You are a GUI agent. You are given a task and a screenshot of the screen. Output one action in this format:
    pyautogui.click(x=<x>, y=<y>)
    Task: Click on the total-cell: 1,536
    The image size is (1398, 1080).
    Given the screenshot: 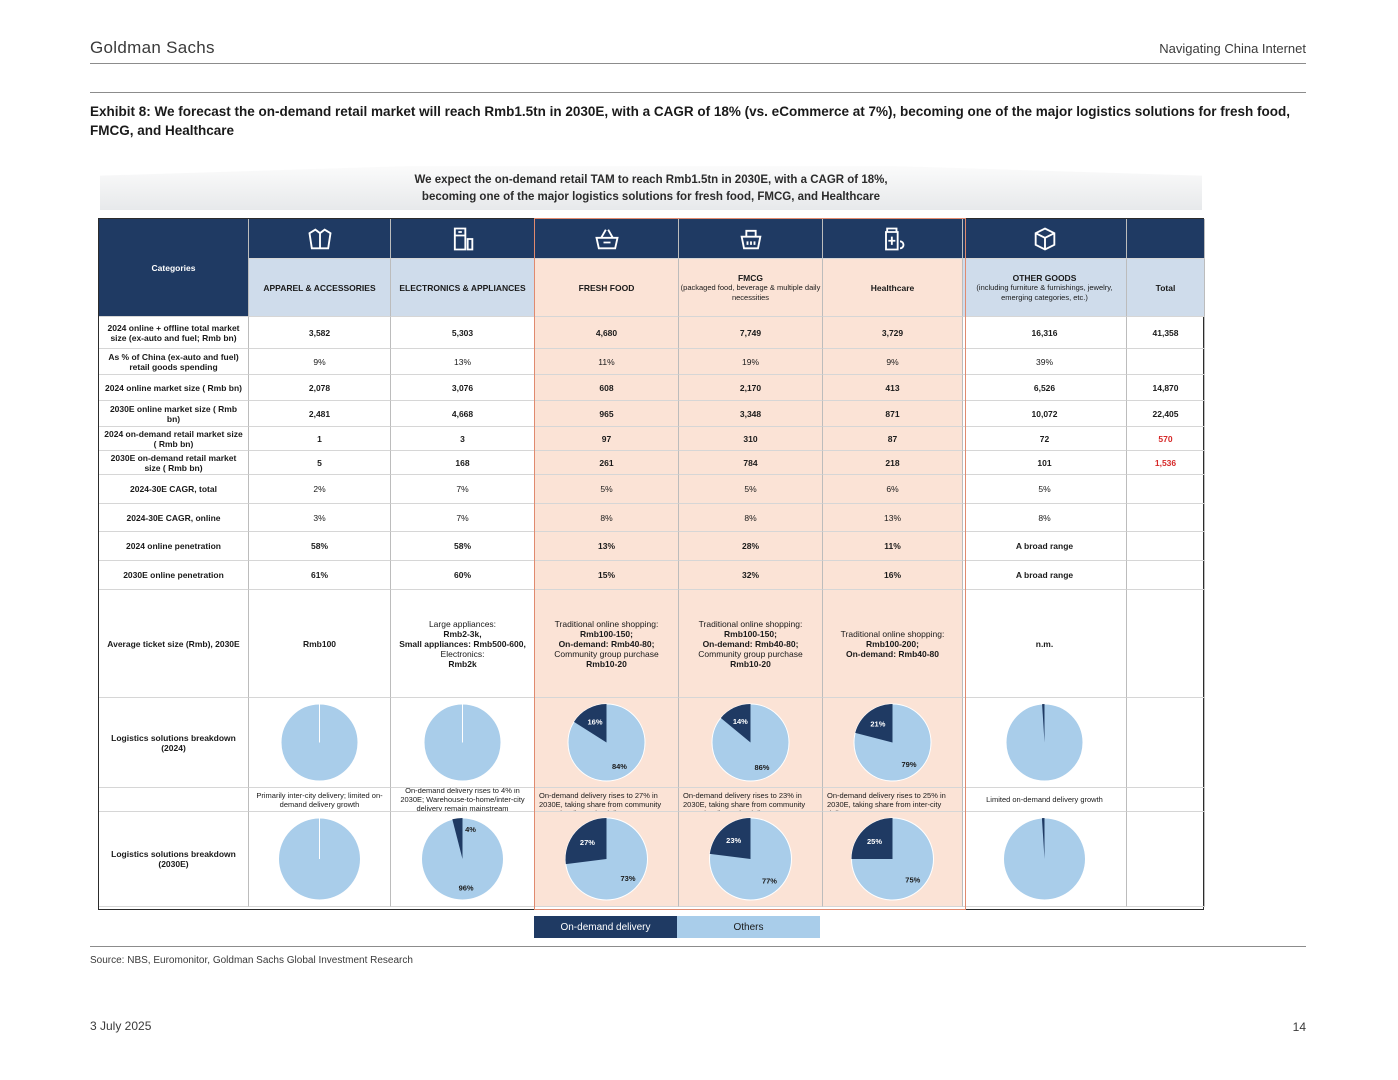 What is the action you would take?
    pyautogui.click(x=1166, y=463)
    